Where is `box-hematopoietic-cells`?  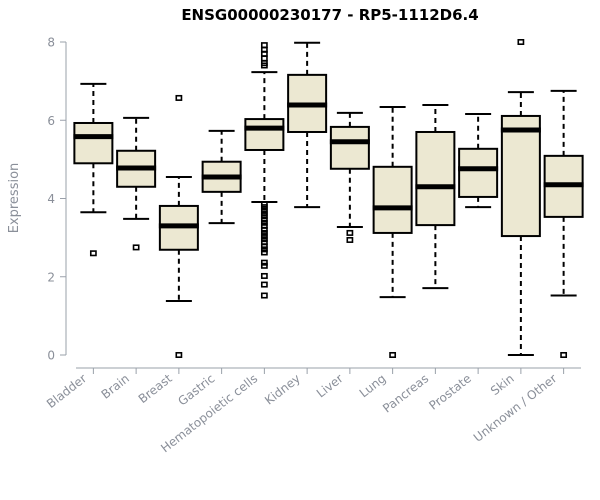 box-hematopoietic-cells is located at coordinates (264, 170).